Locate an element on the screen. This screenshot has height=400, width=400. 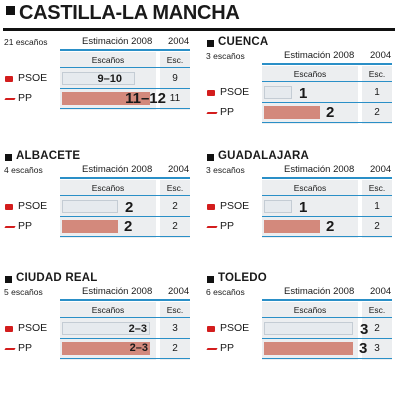
region-name: CUENCA is located at coordinates (243, 42).